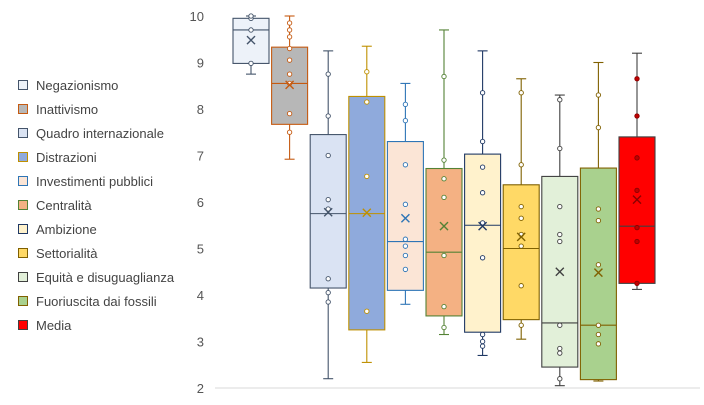  Describe the element at coordinates (200, 63) in the screenshot. I see `y-tick-label: 9` at that location.